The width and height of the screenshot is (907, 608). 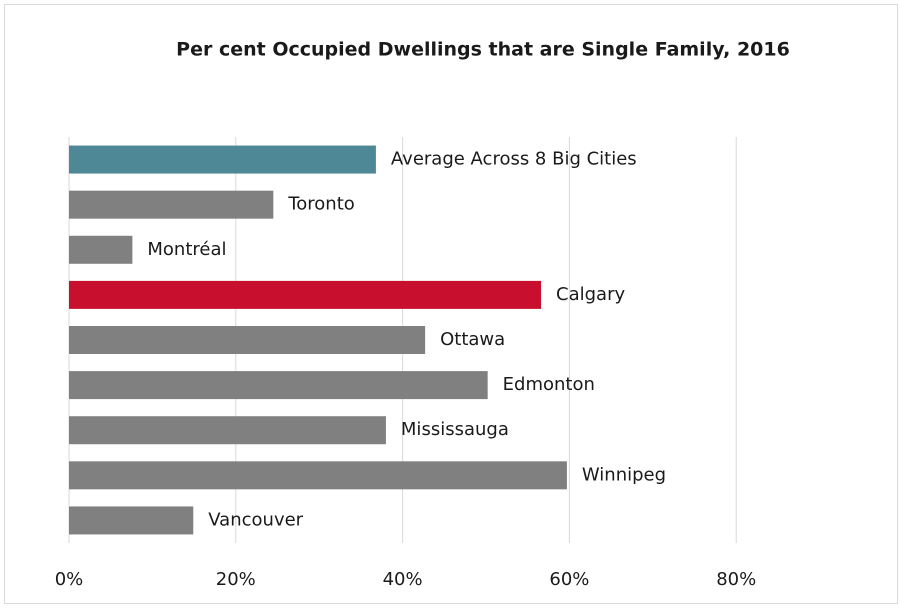 I want to click on category-label: Ottawa, so click(x=472, y=339).